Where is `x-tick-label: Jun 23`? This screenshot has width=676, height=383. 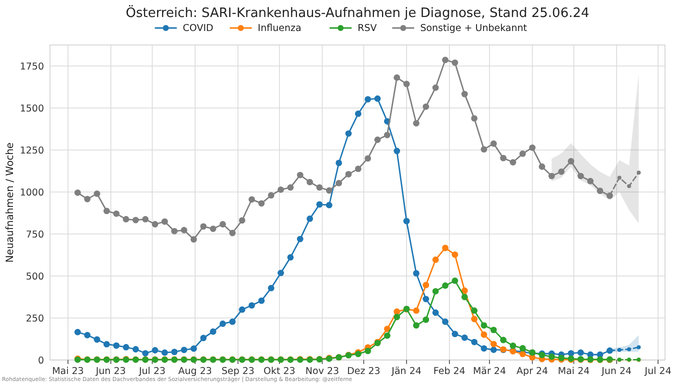 x-tick-label: Jun 23 is located at coordinates (110, 371).